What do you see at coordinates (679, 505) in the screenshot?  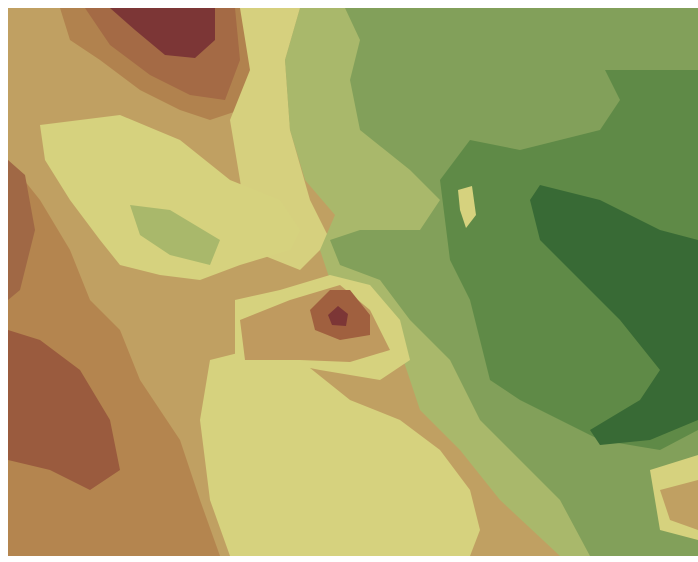 I see `zone-tan-east` at bounding box center [679, 505].